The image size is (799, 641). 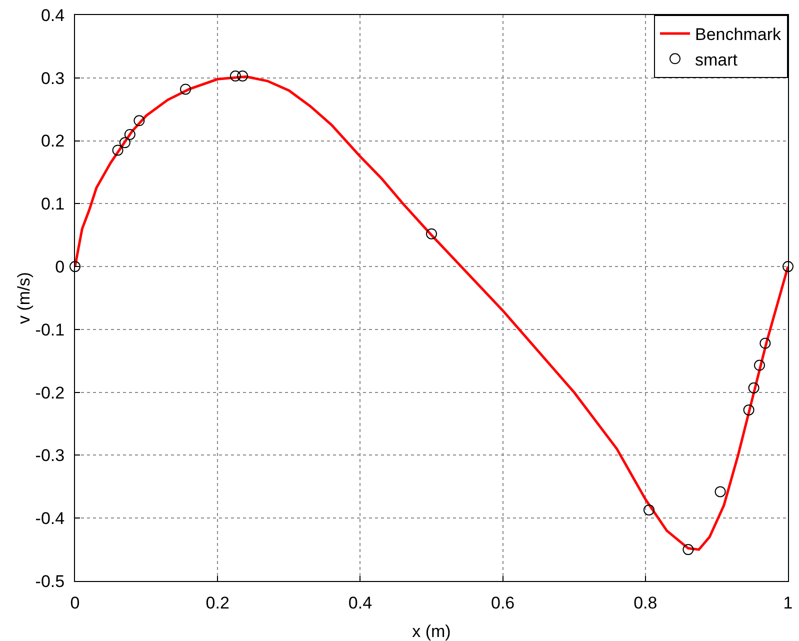 What do you see at coordinates (52, 204) in the screenshot?
I see `y-tick-label: 0.1` at bounding box center [52, 204].